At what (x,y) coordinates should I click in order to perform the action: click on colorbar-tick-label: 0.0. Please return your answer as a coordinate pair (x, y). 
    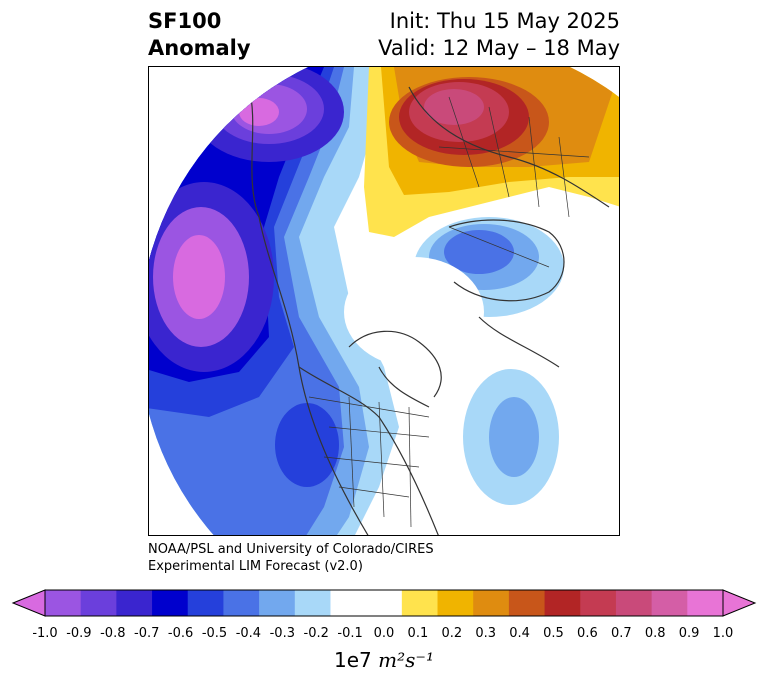
    Looking at the image, I should click on (384, 633).